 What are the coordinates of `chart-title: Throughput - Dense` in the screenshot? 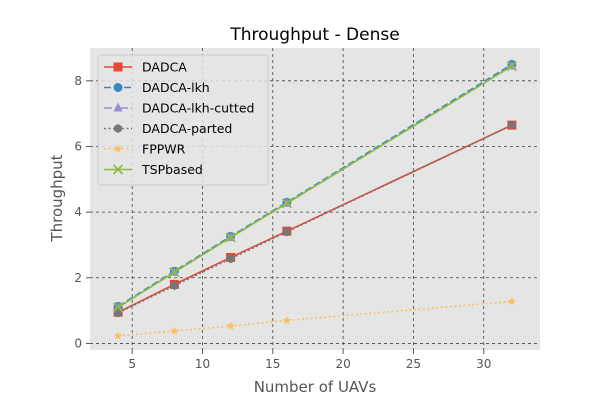 It's located at (314, 35).